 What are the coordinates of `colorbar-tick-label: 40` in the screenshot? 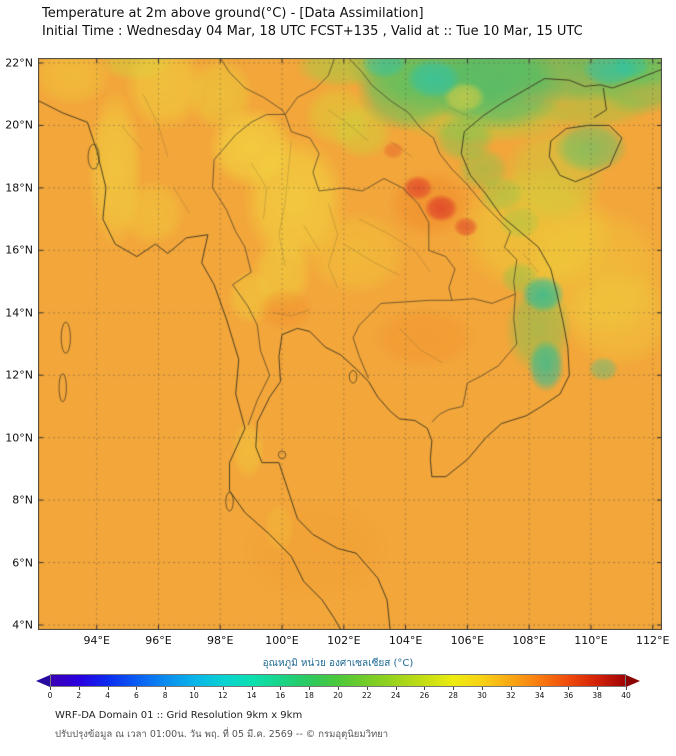 It's located at (626, 695).